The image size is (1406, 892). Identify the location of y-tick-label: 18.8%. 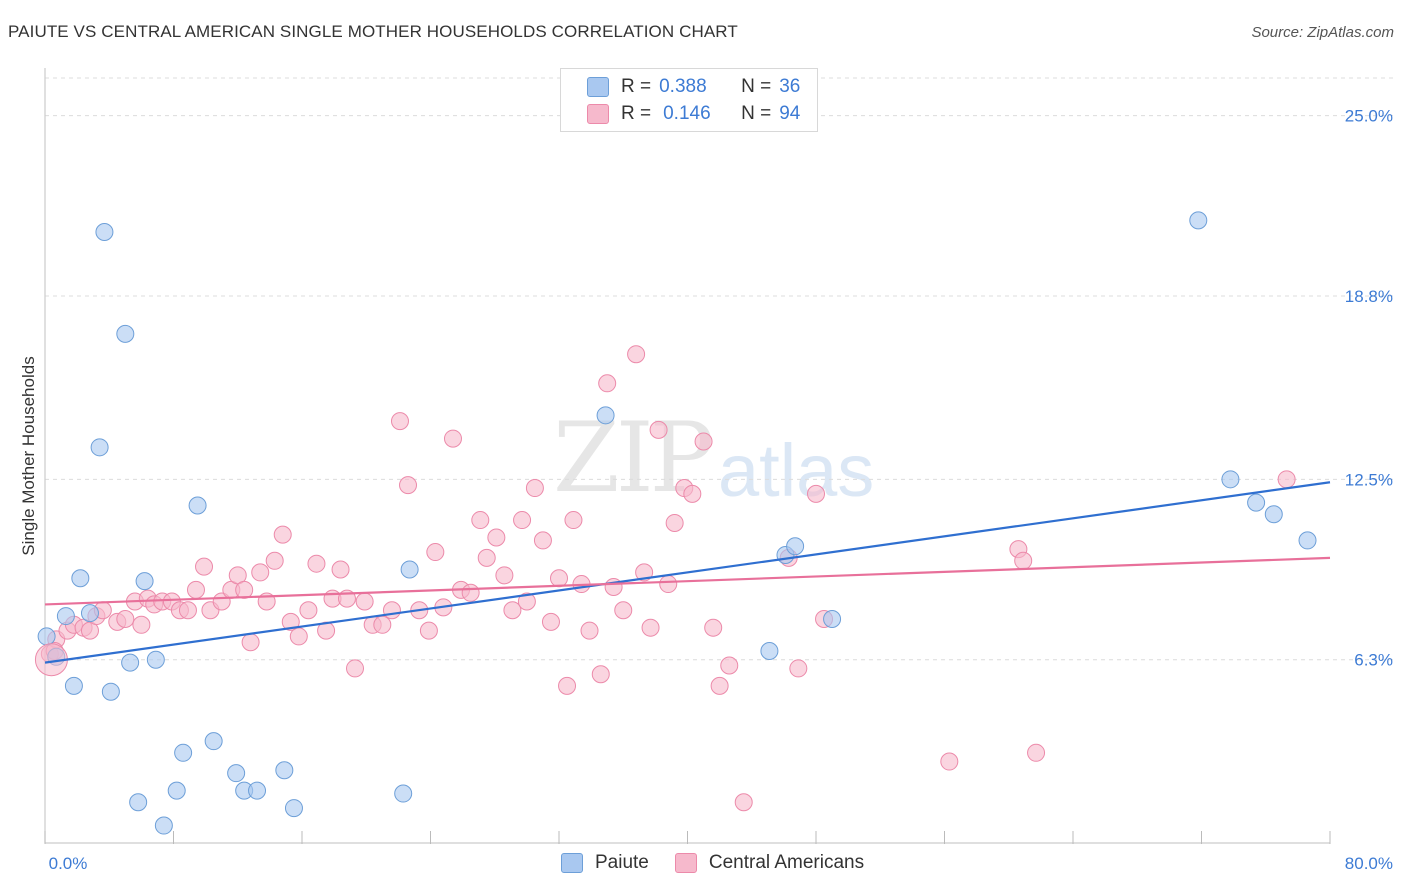
(1369, 296).